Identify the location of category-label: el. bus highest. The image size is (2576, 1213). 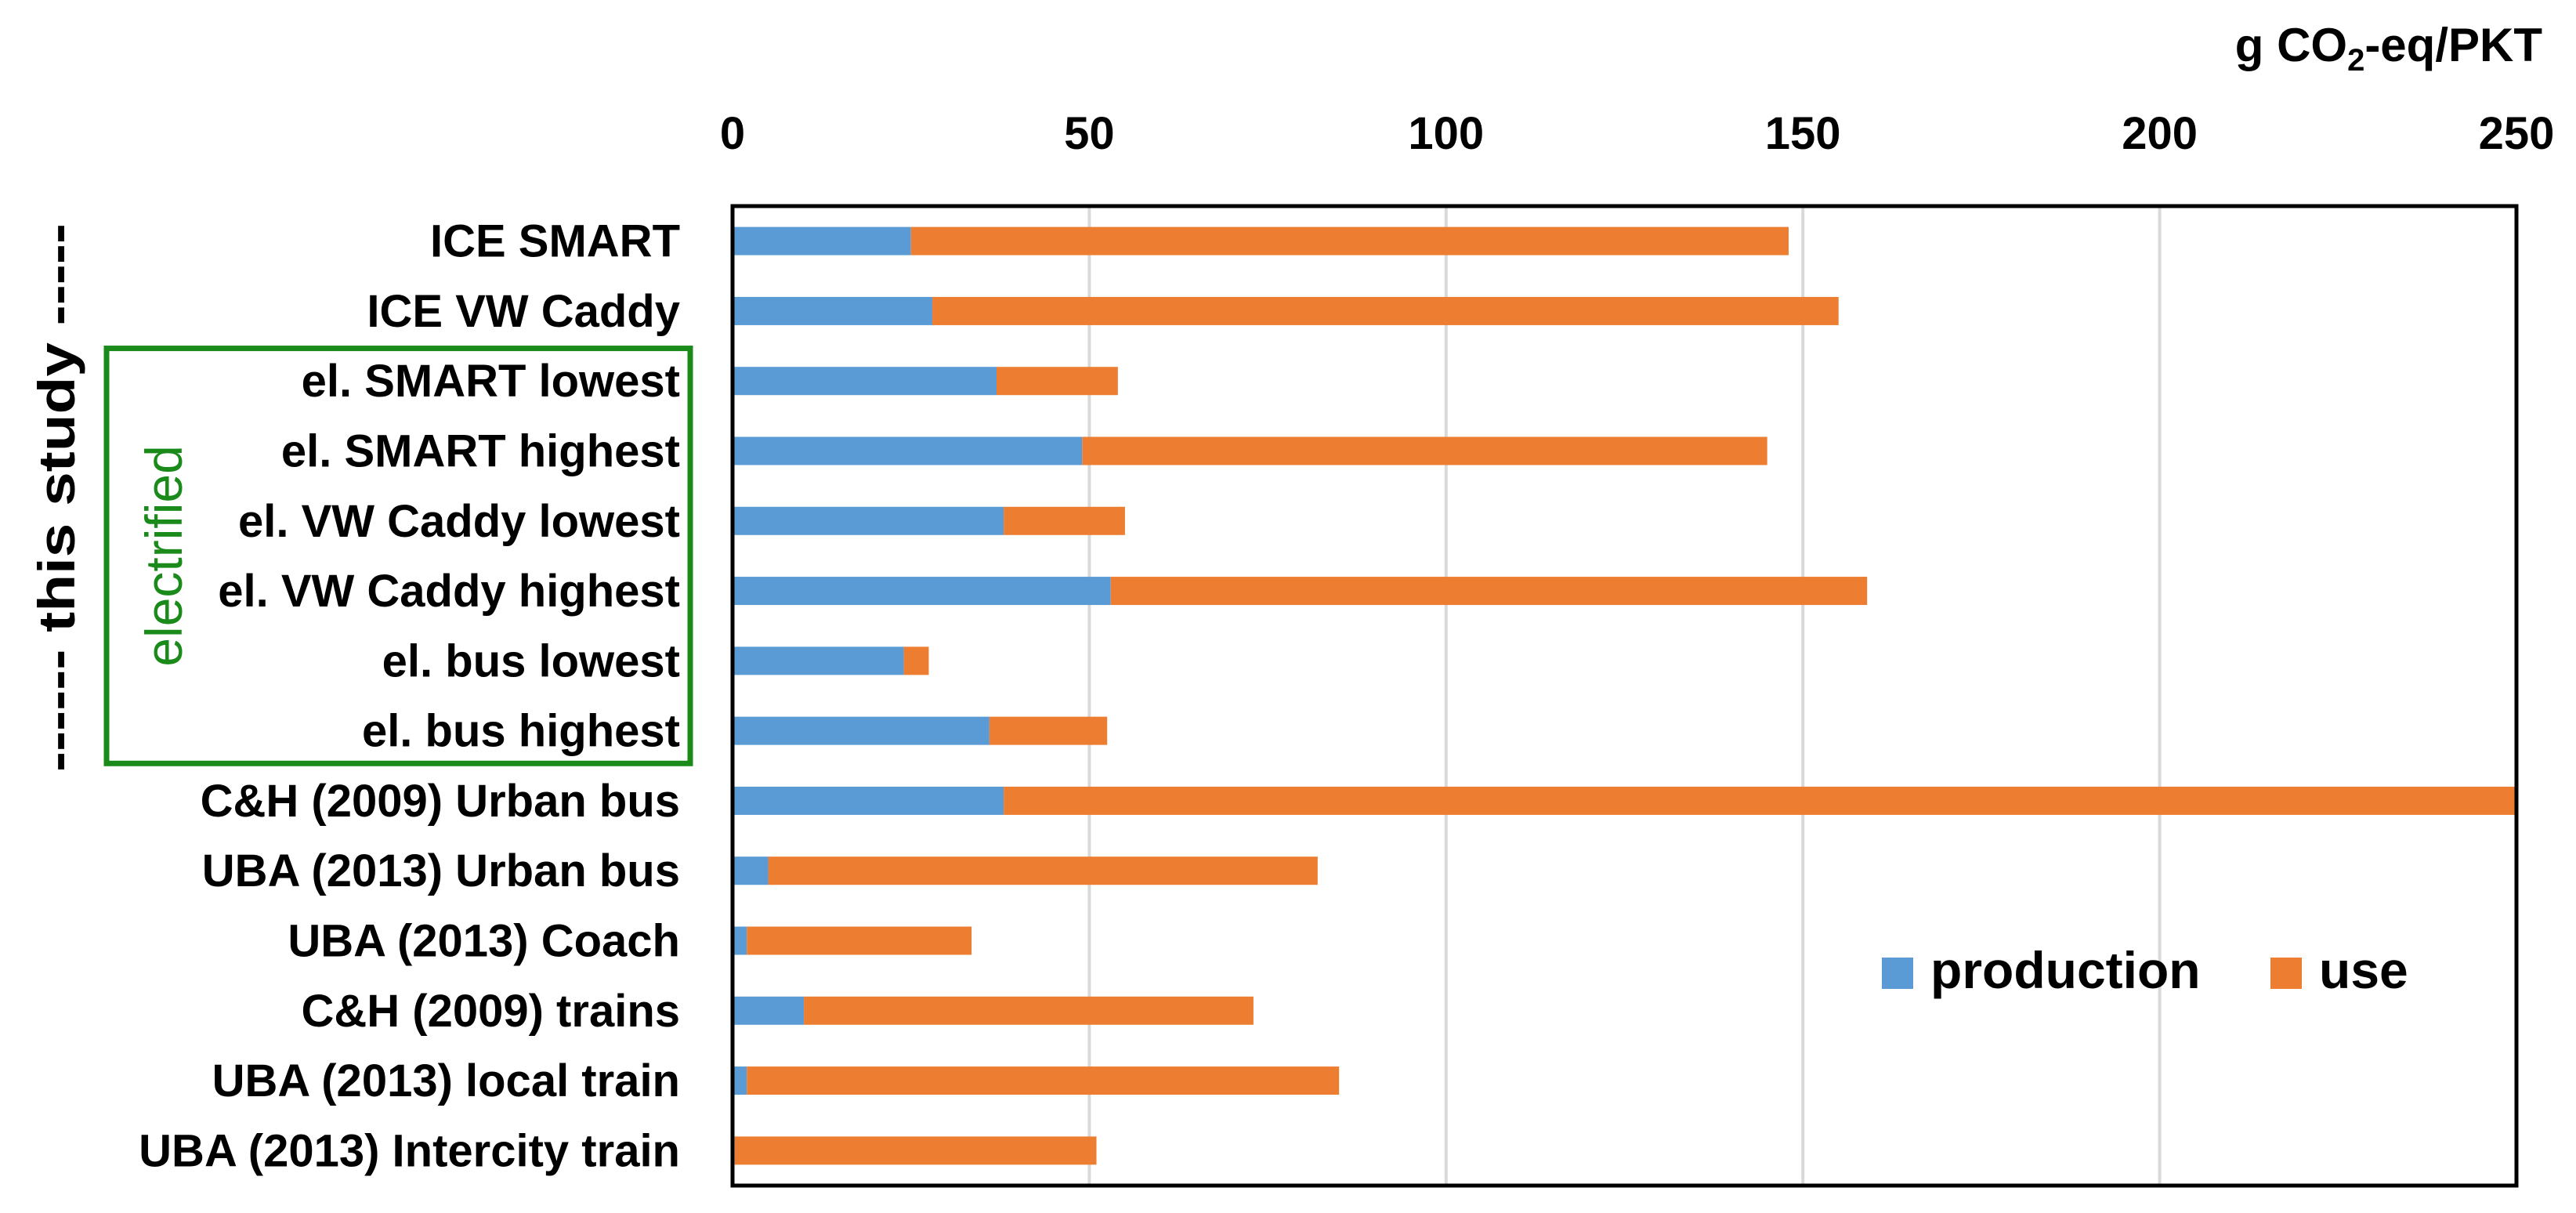
(521, 731).